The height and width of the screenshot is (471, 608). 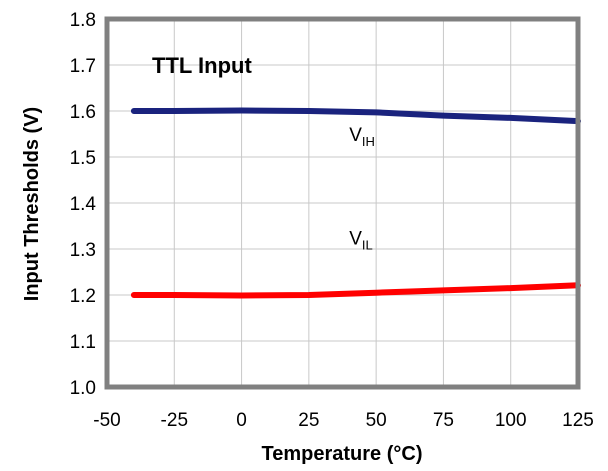 I want to click on y-tick-label: 1.2, so click(x=83, y=296).